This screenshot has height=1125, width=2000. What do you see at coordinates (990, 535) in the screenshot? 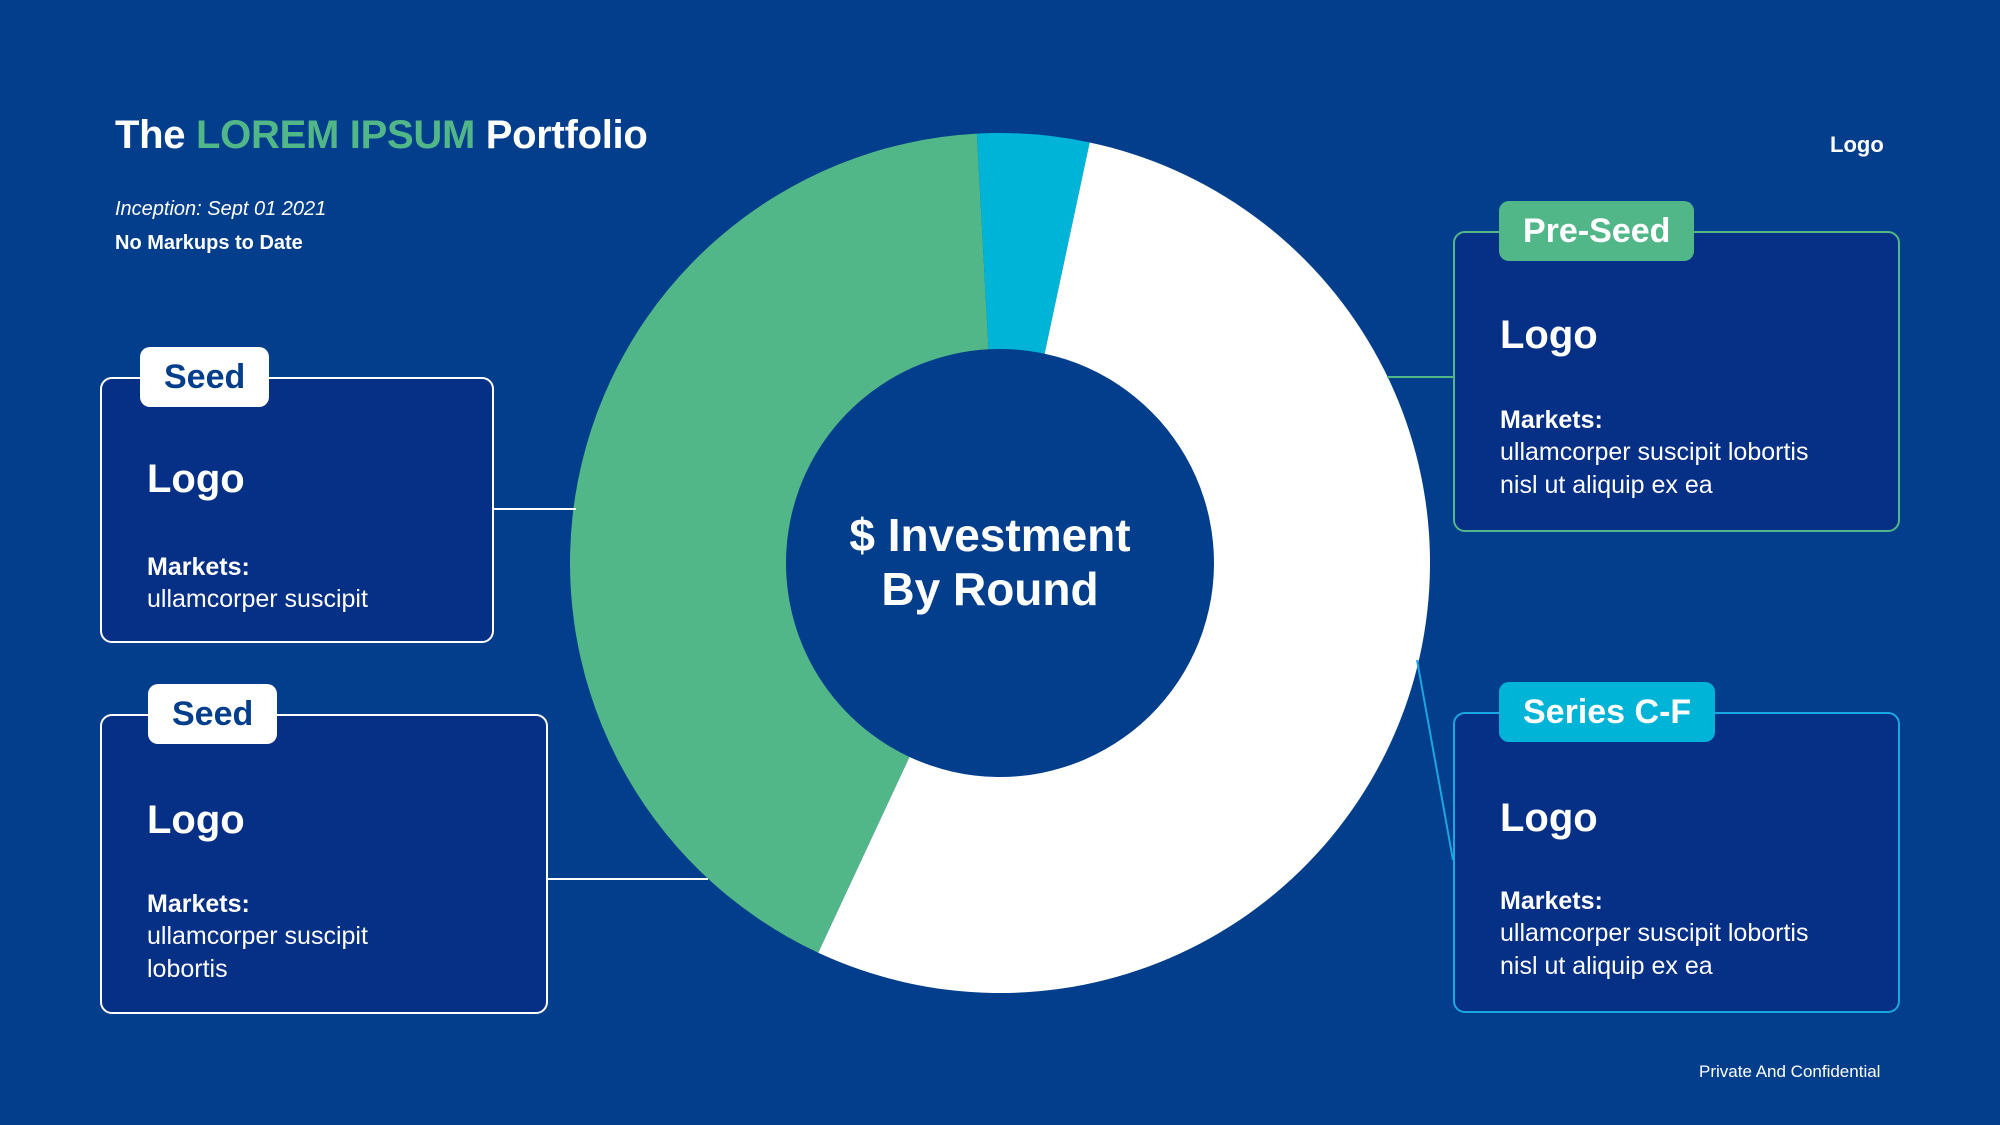
I see `center-label-line-1: $ Investment` at bounding box center [990, 535].